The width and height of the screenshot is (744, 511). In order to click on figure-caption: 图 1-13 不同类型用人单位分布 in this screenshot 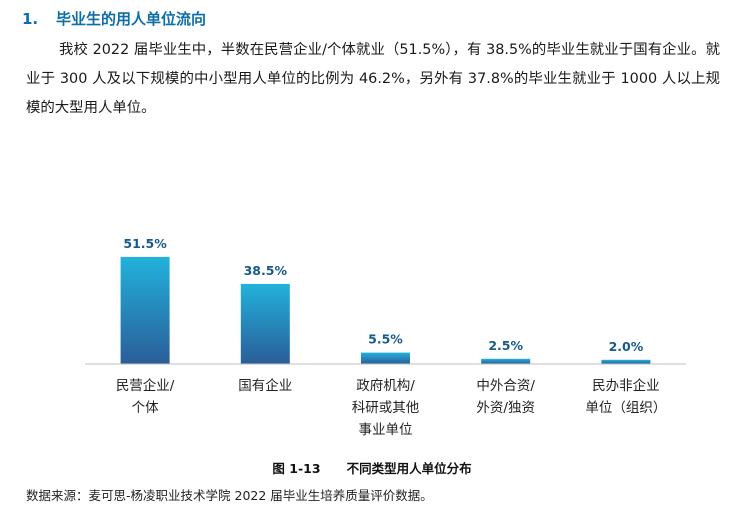, I will do `click(372, 467)`.